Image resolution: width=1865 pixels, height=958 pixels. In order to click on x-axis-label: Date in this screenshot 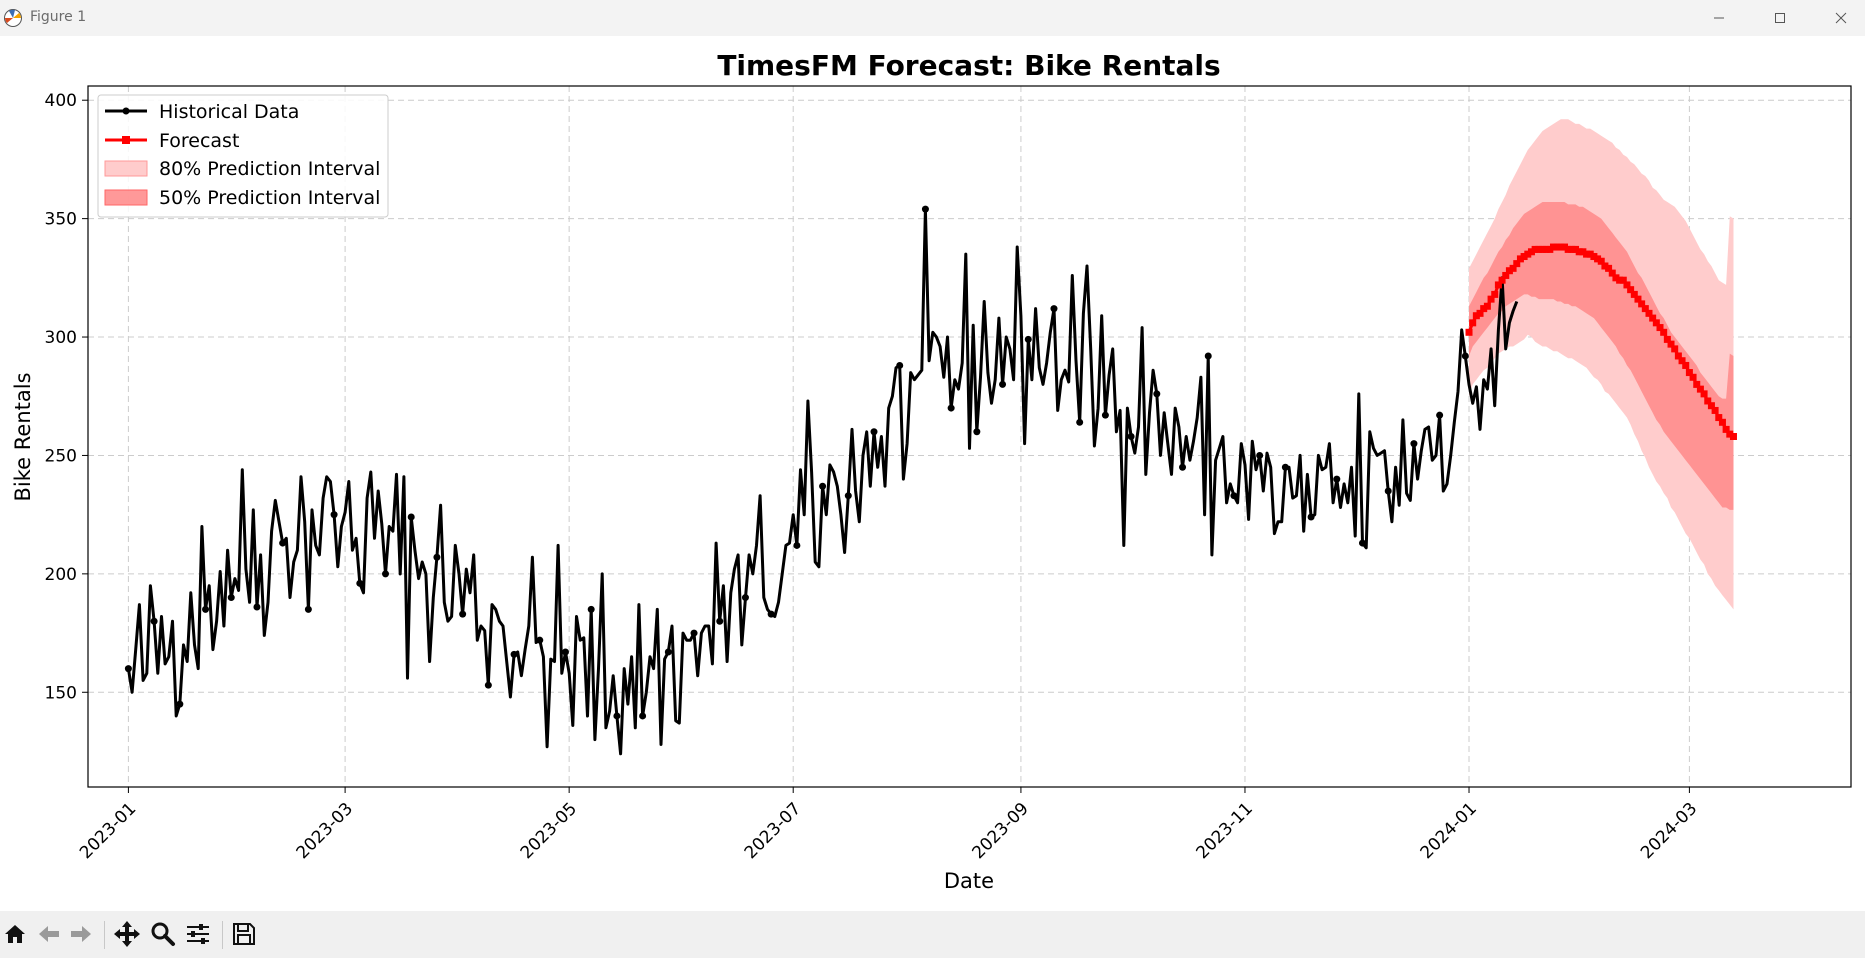, I will do `click(969, 881)`.